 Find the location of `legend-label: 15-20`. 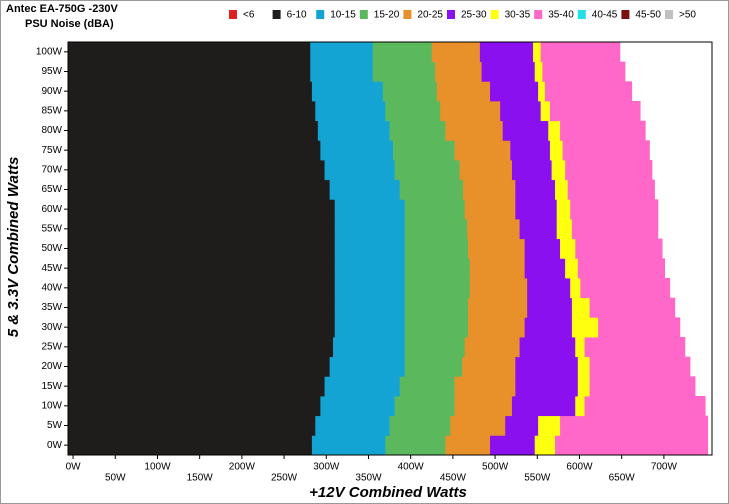

legend-label: 15-20 is located at coordinates (387, 15).